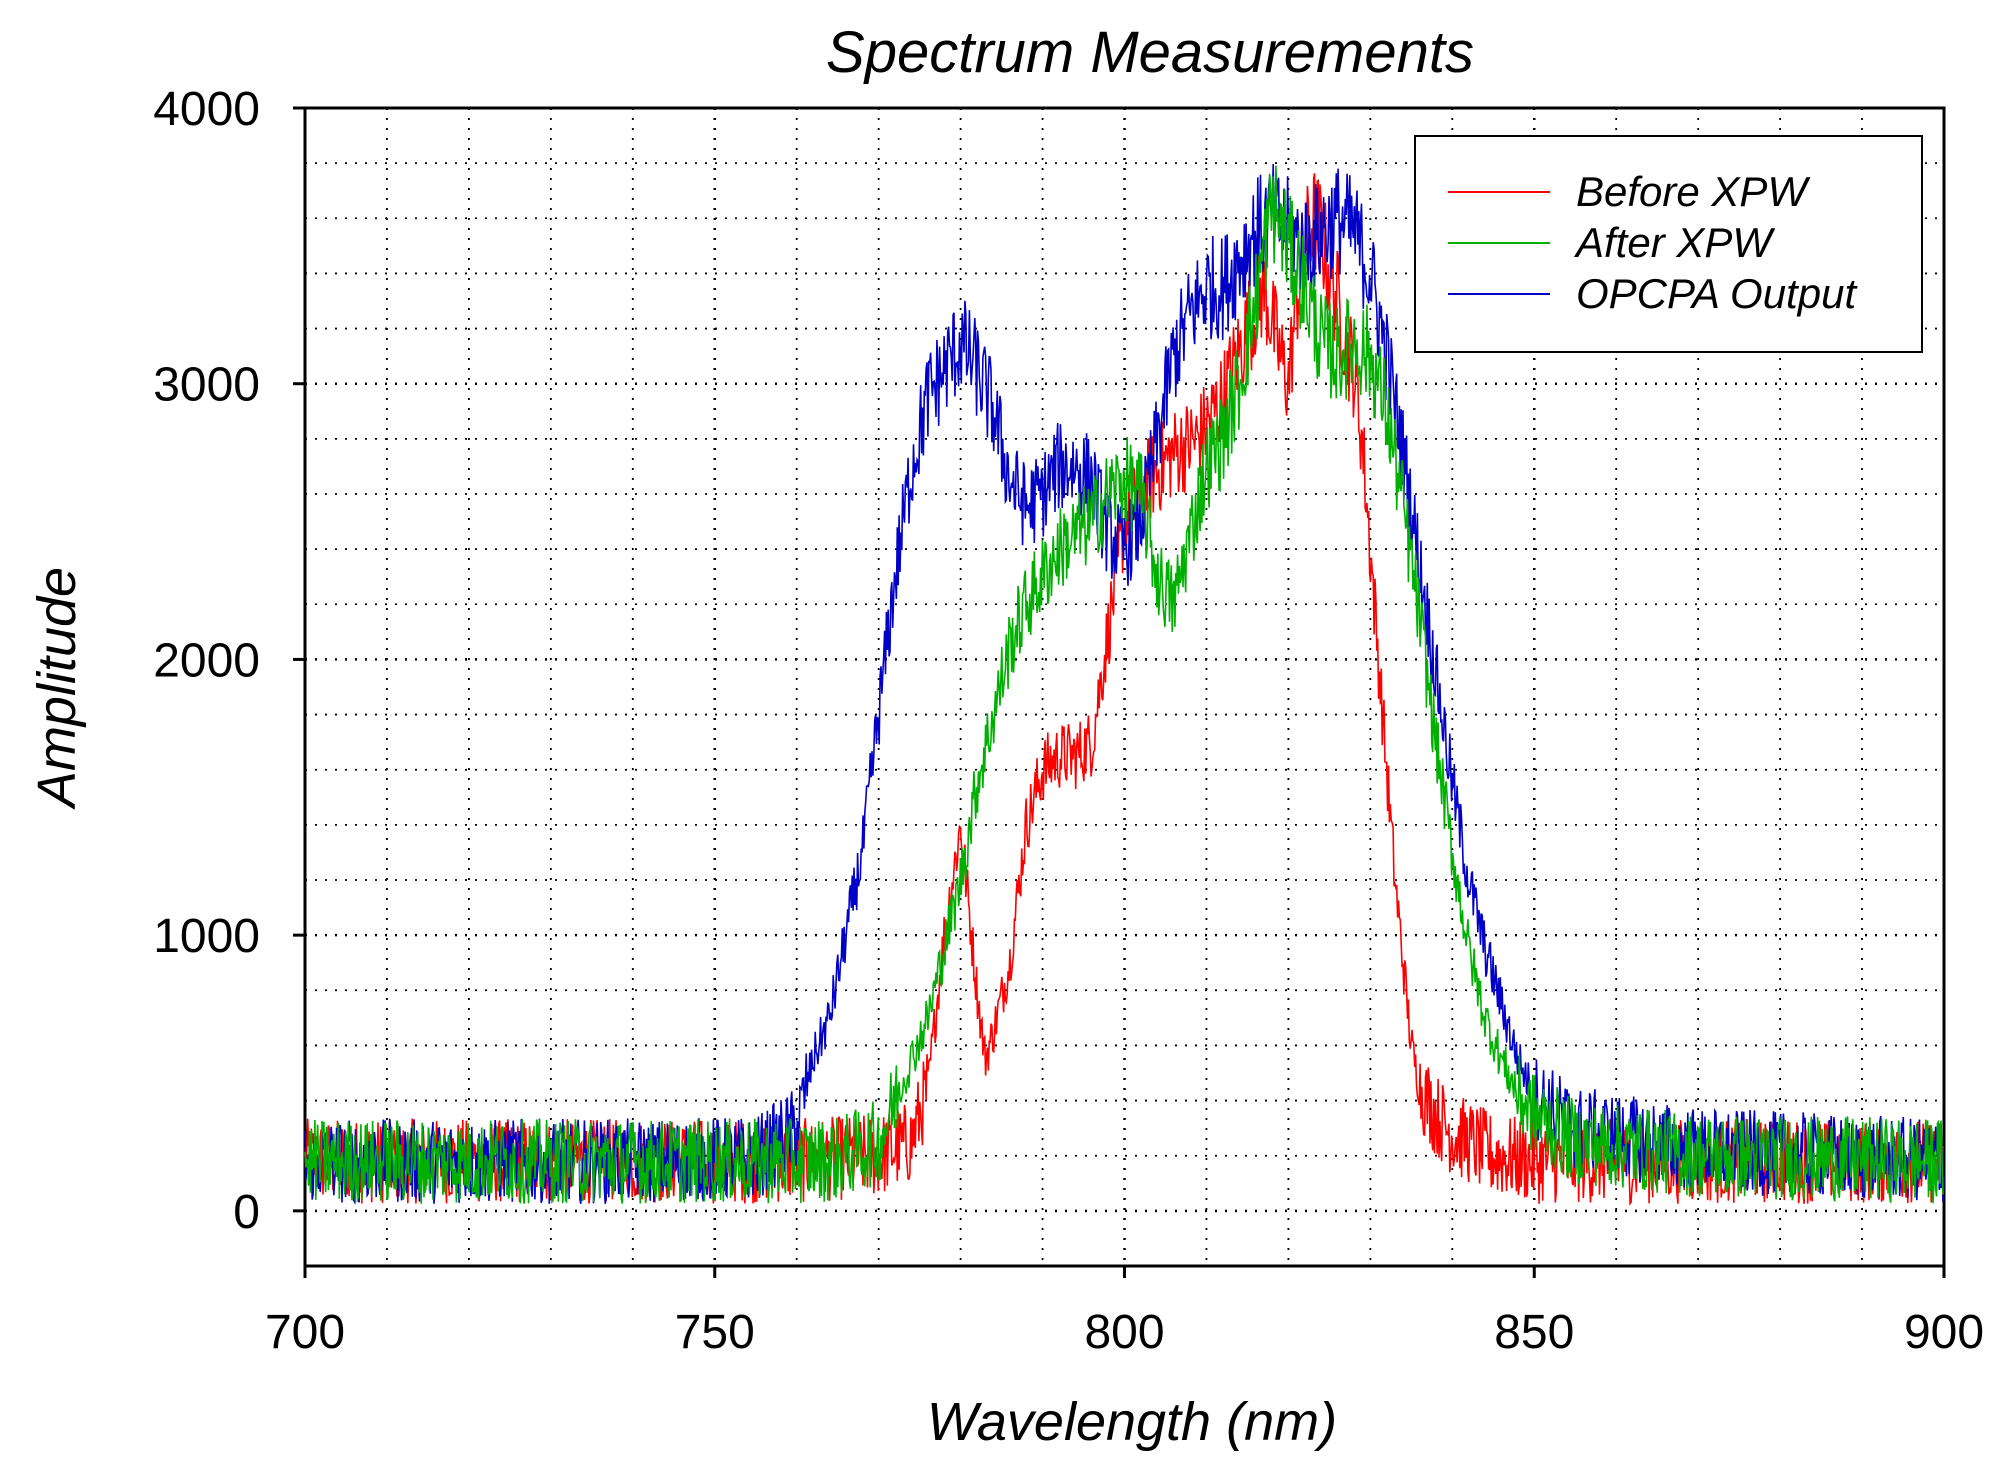 This screenshot has width=2001, height=1466. I want to click on y-tick-labels: 0 1000 2000 3000 4000, so click(206, 661).